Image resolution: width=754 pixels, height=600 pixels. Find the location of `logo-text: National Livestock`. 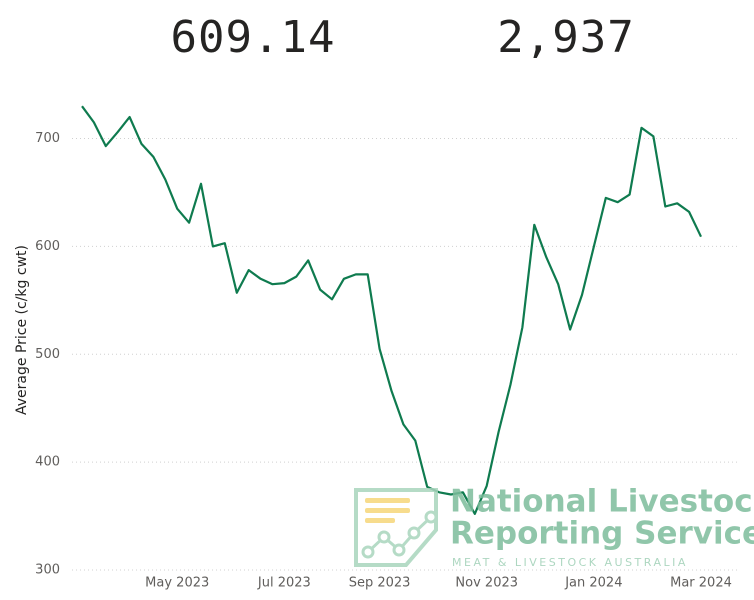

logo-text: National Livestock is located at coordinates (602, 502).